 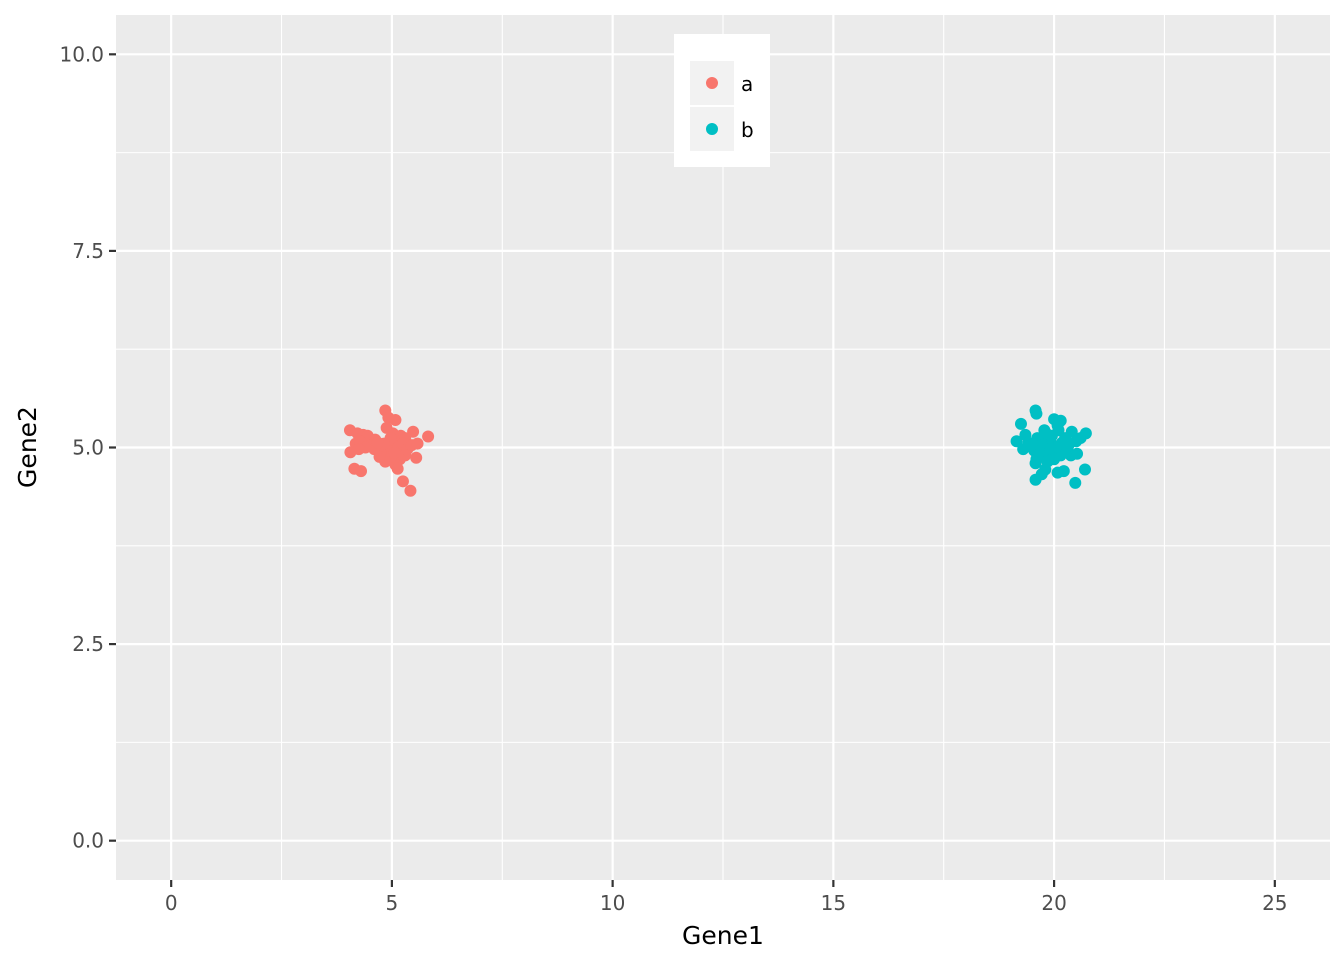 What do you see at coordinates (88, 841) in the screenshot?
I see `y-tick-label: 0.0` at bounding box center [88, 841].